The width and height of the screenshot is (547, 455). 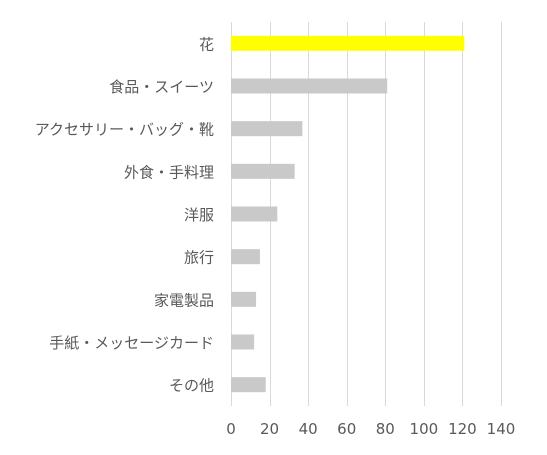 I want to click on category-label: 手紙・メッセージカード, so click(x=131, y=343).